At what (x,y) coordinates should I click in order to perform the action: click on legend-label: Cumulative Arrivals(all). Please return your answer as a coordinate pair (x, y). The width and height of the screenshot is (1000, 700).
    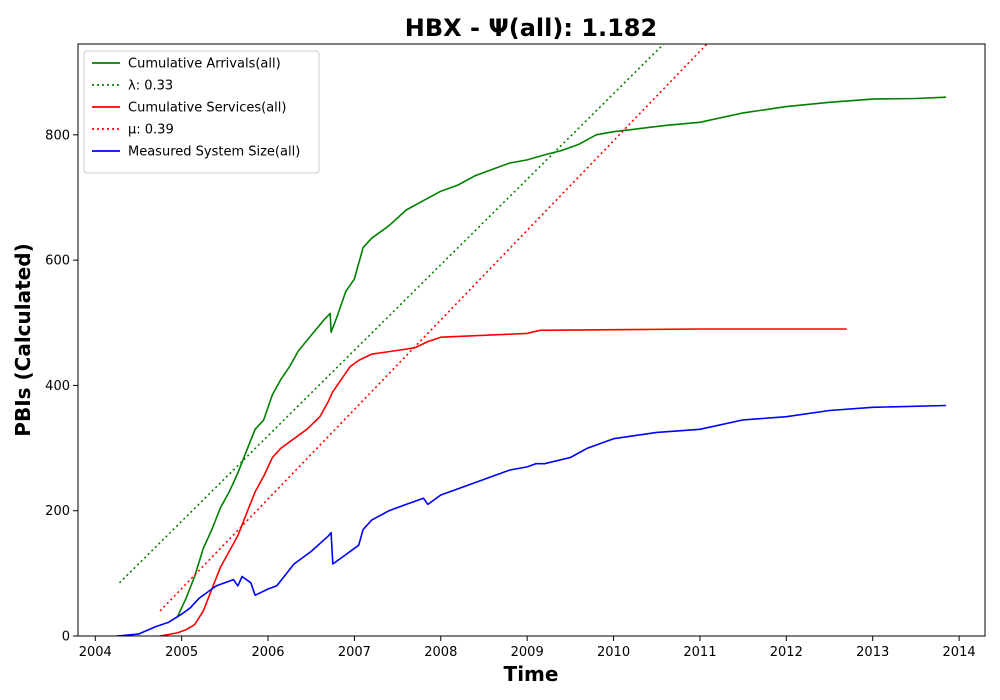
    Looking at the image, I should click on (204, 64).